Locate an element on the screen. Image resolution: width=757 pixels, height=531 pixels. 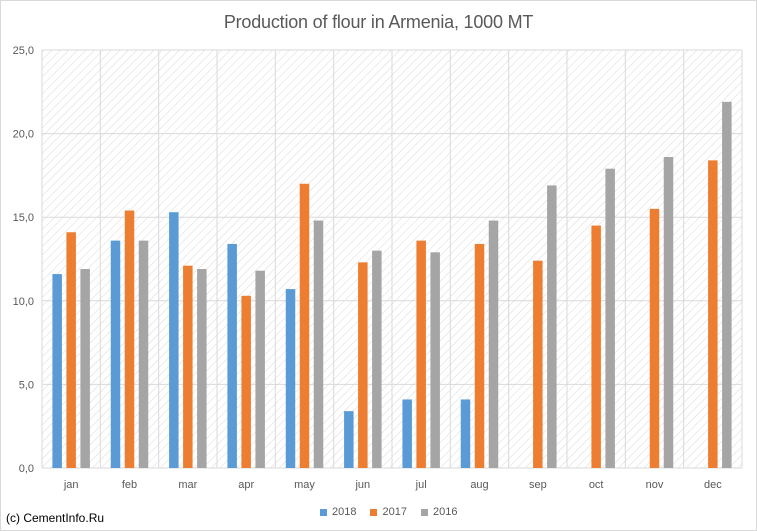
bar-2016-jan is located at coordinates (85, 368).